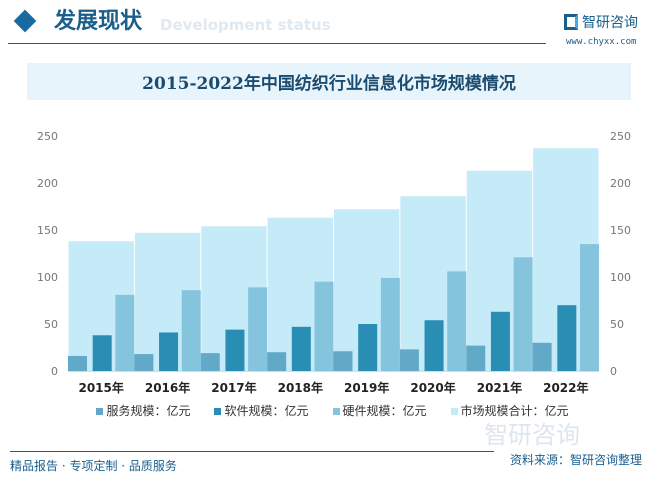 This screenshot has height=486, width=665. I want to click on x-tick-label: 2015年, so click(100, 387).